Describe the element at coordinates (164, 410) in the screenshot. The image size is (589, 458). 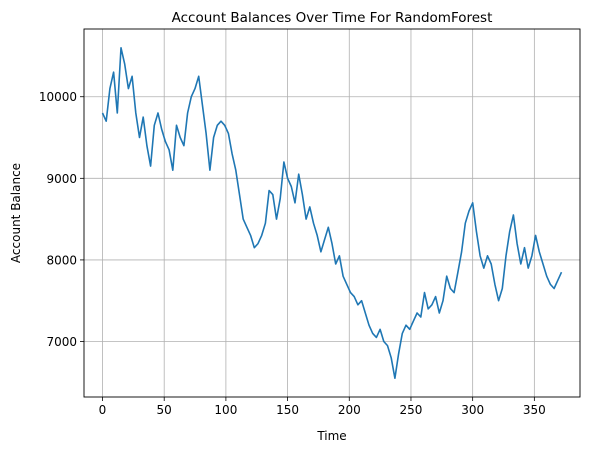
I see `x-tick-label: 50` at that location.